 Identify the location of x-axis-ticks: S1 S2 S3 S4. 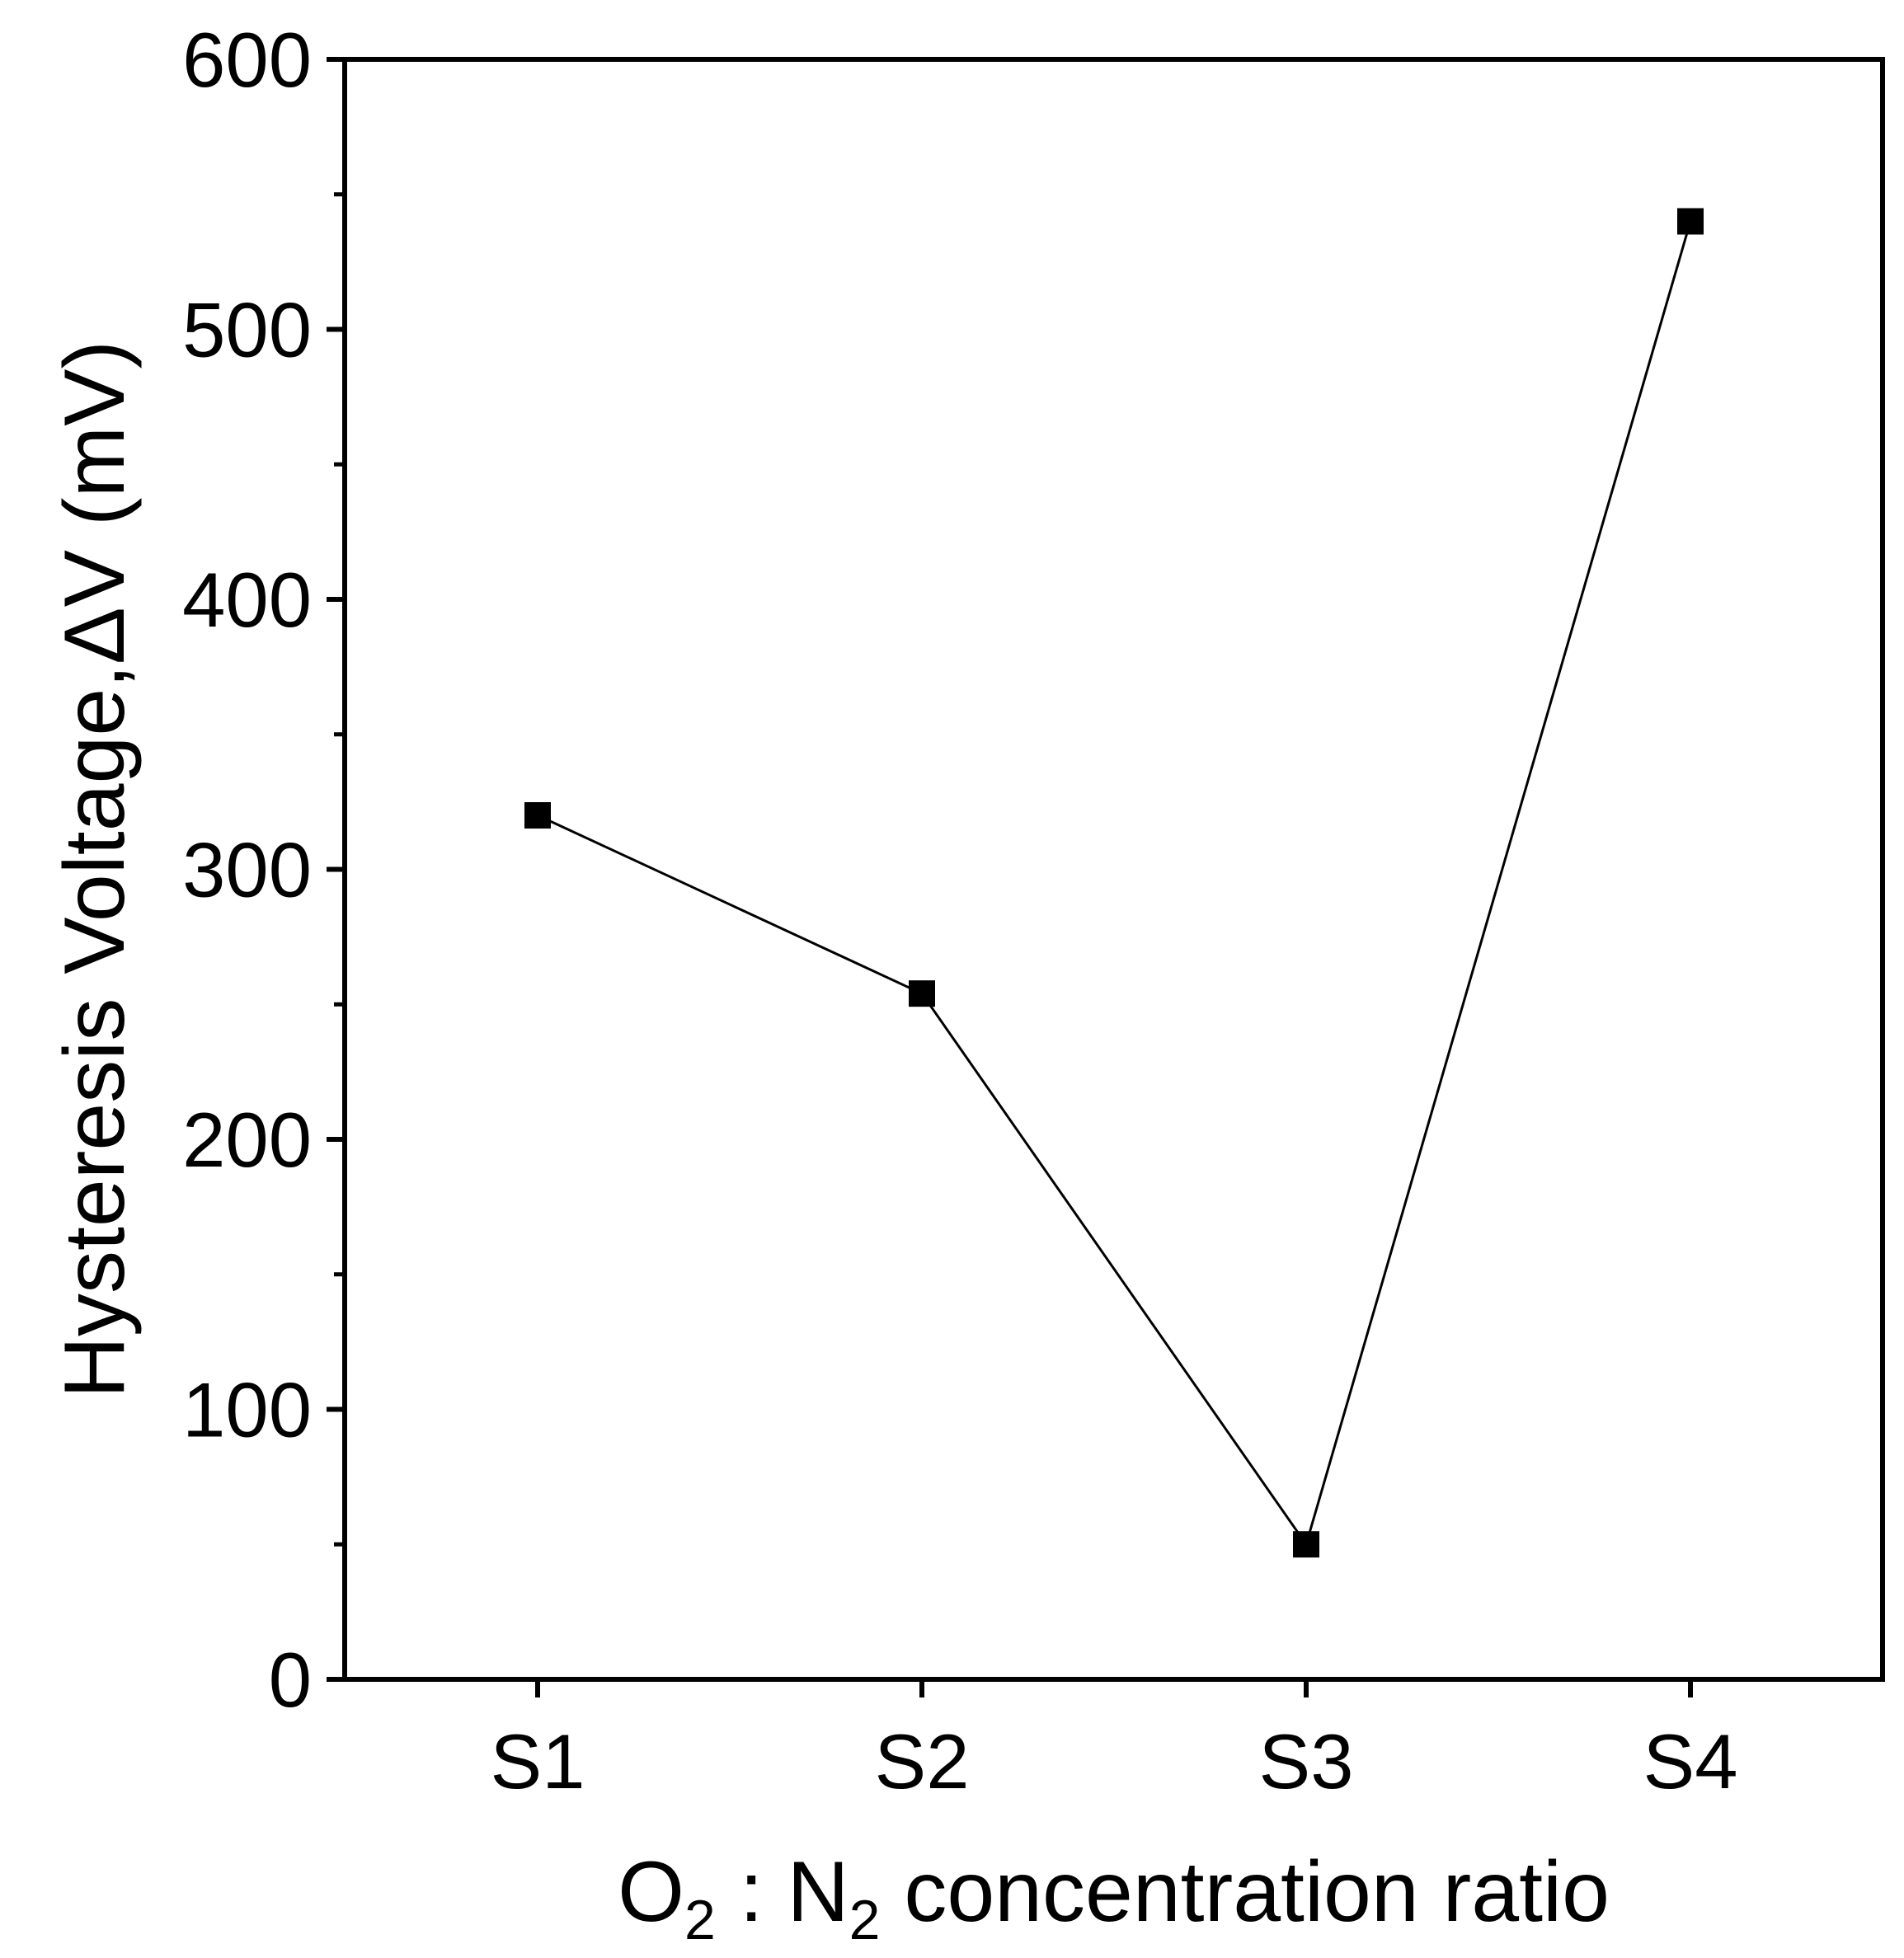
(1114, 1742).